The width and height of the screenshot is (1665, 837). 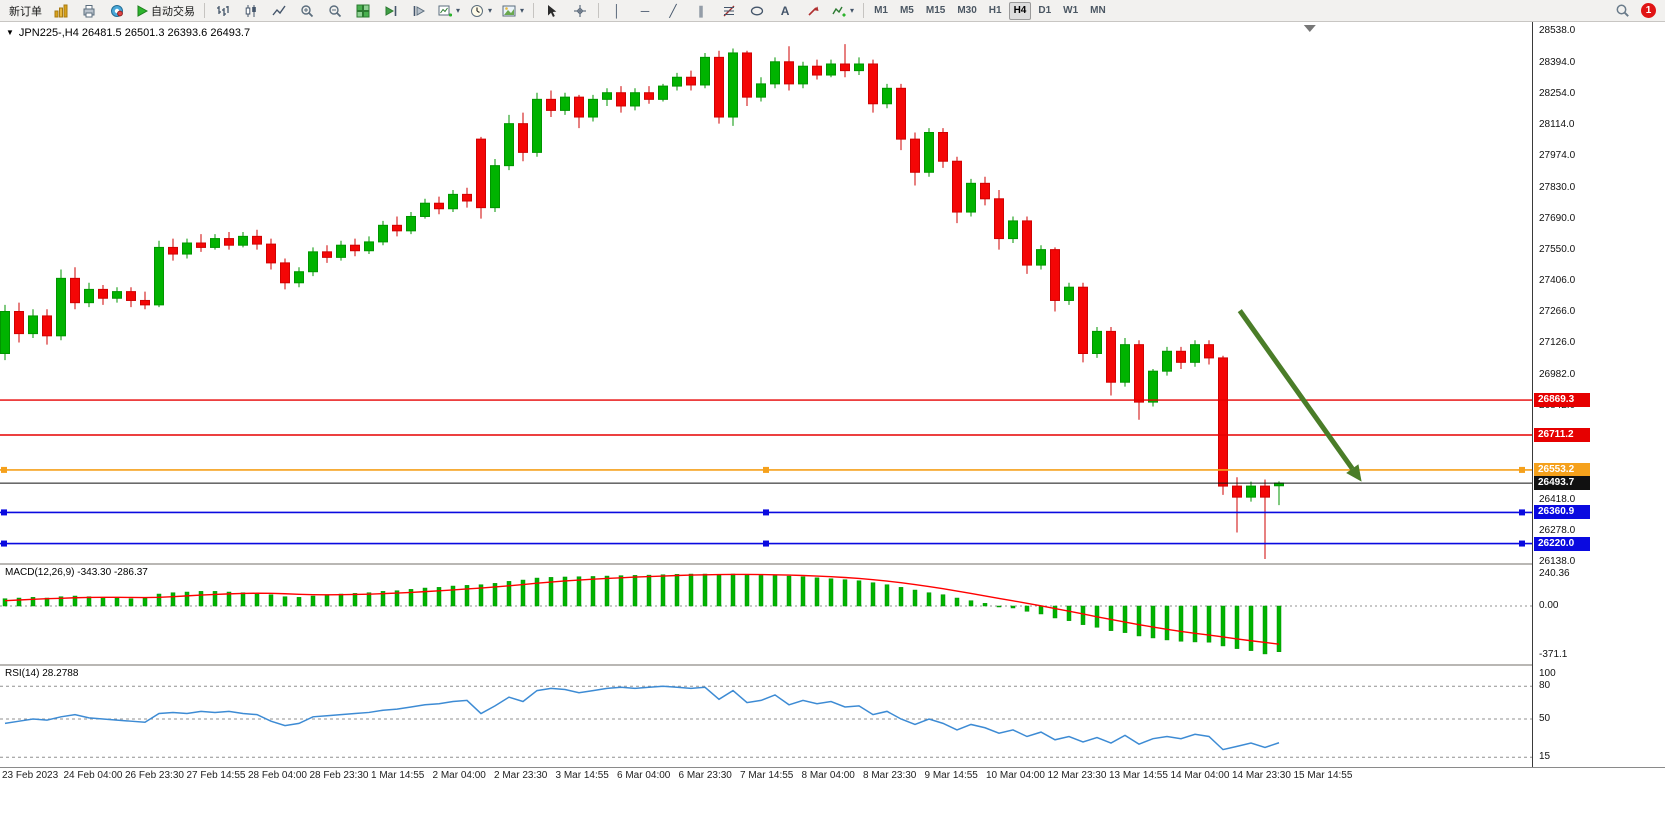 What do you see at coordinates (843, 11) in the screenshot?
I see `indicators-button: ▾` at bounding box center [843, 11].